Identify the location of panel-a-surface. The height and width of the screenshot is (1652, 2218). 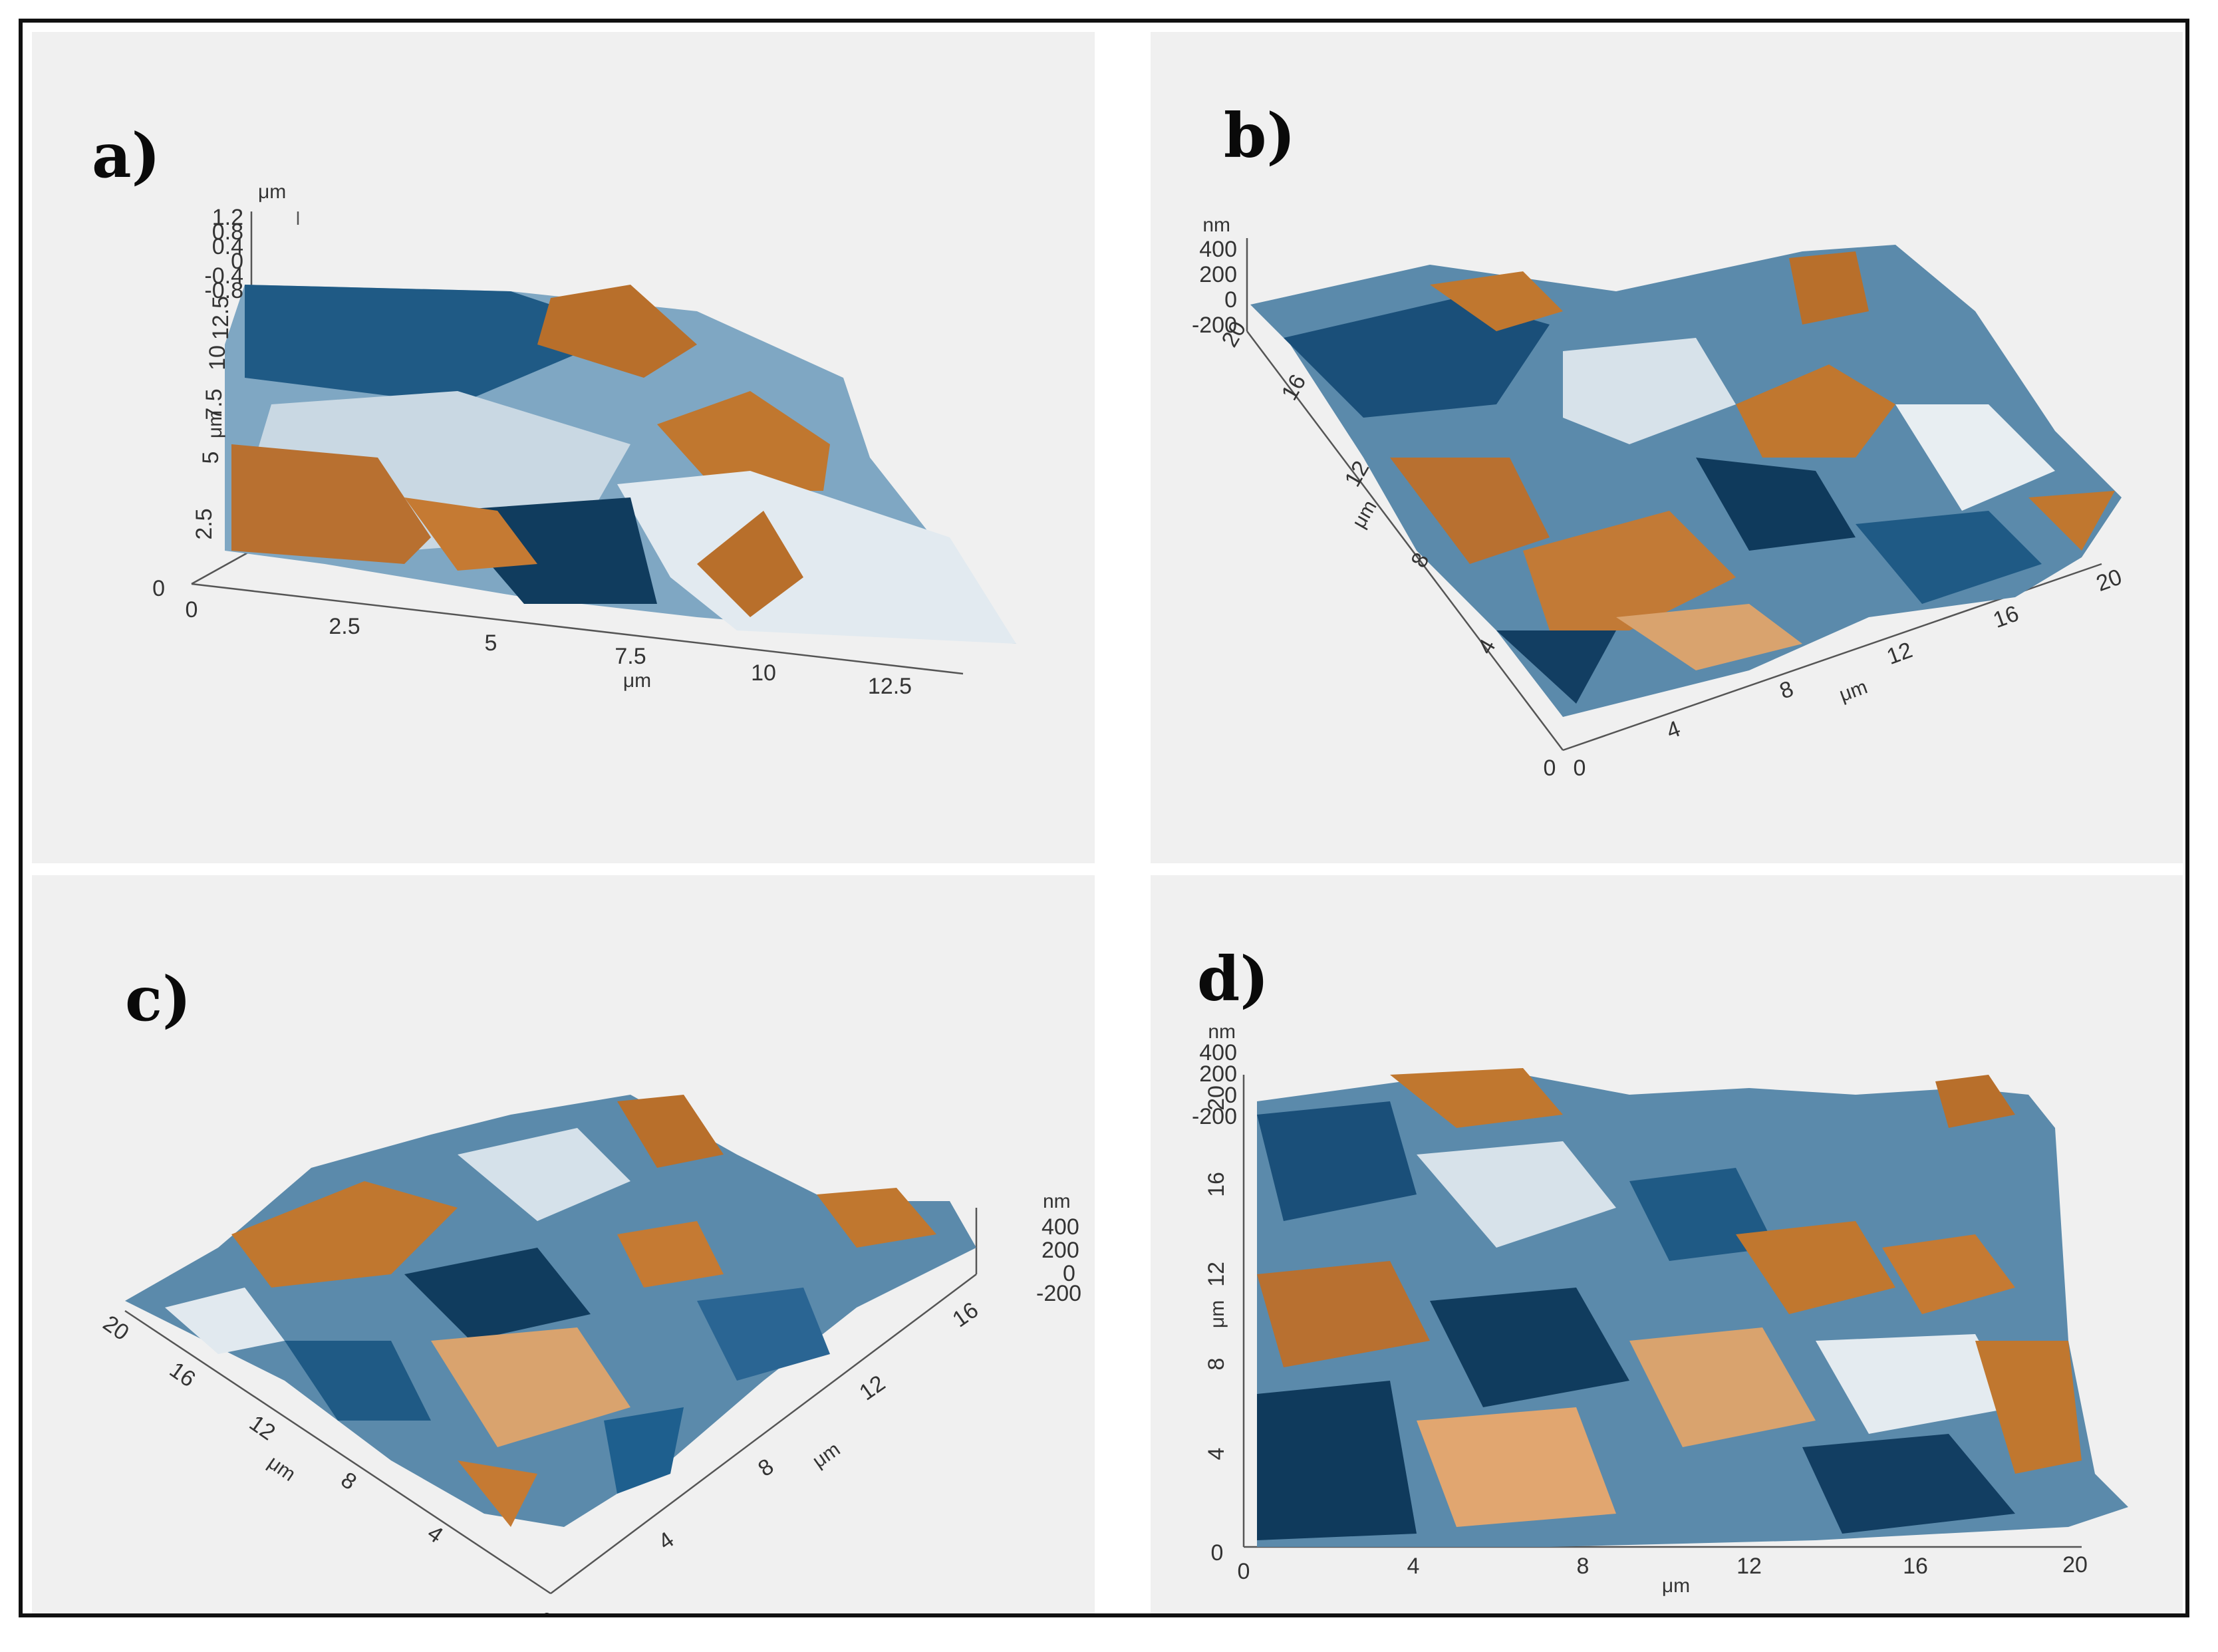
(620, 464).